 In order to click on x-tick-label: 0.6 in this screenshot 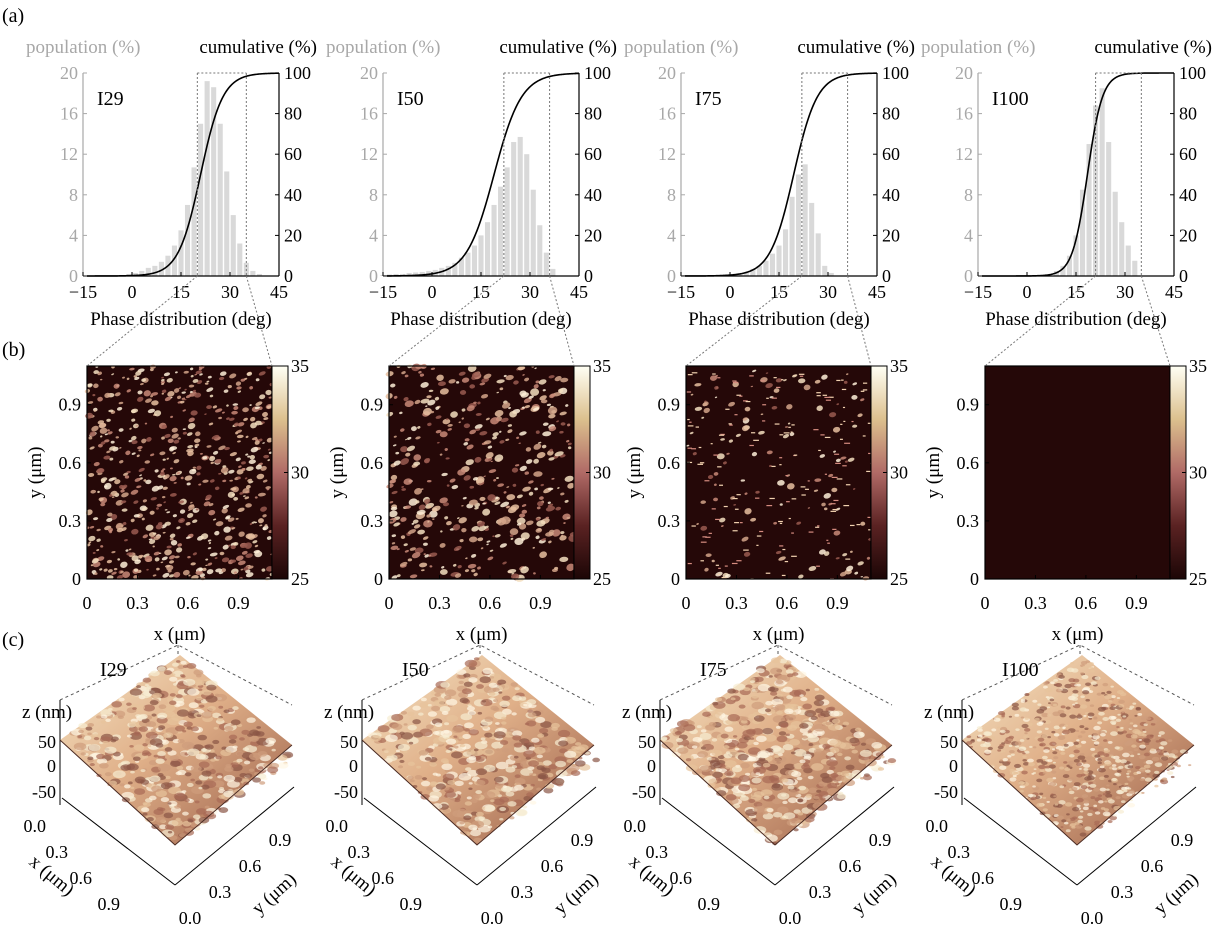, I will do `click(188, 603)`.